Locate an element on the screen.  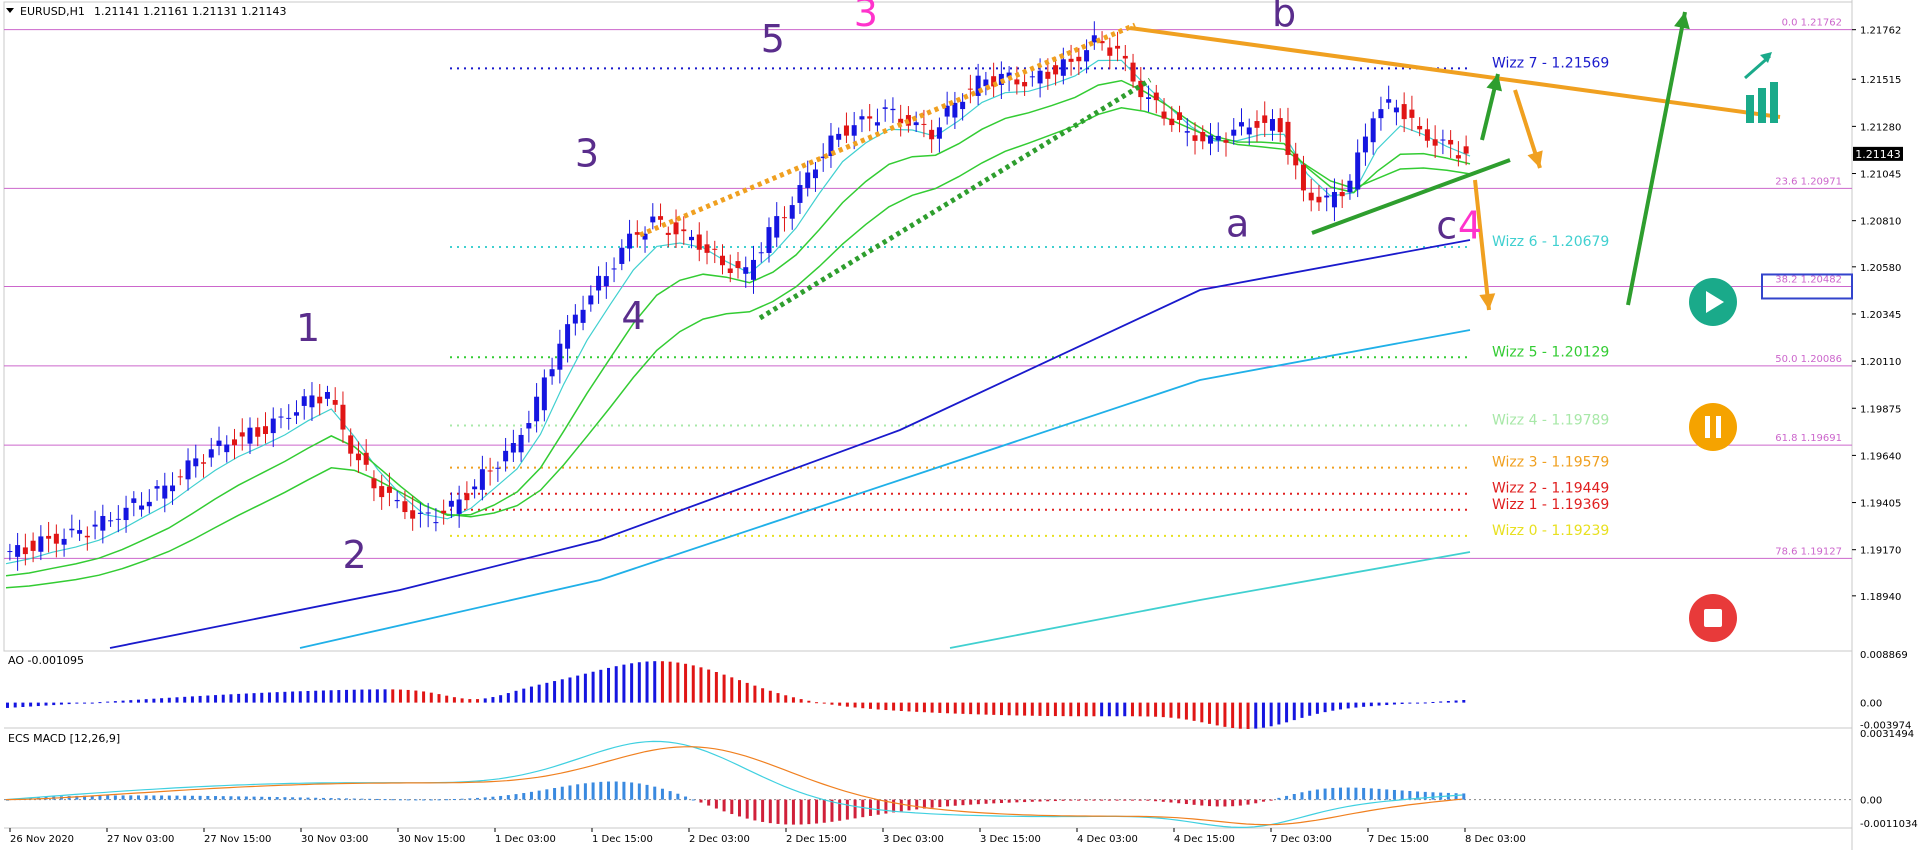
current-price-label: 1.21143 is located at coordinates (1878, 154).